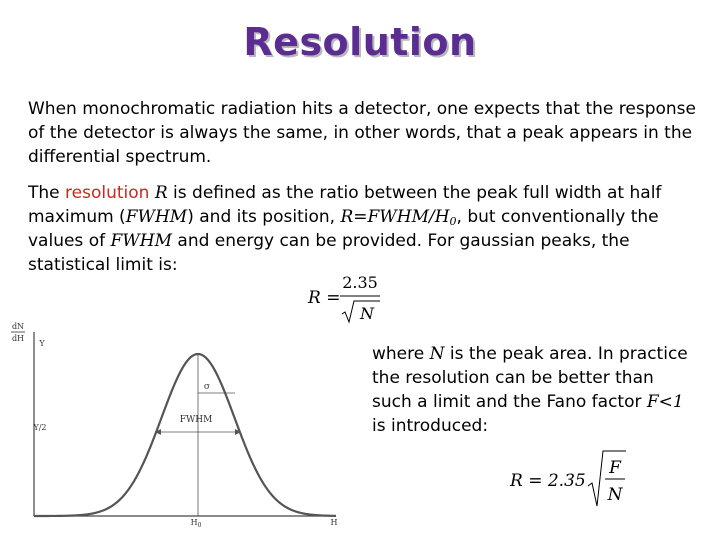 This screenshot has height=540, width=720. Describe the element at coordinates (360, 282) in the screenshot. I see `formula-numerator: 2.35` at that location.